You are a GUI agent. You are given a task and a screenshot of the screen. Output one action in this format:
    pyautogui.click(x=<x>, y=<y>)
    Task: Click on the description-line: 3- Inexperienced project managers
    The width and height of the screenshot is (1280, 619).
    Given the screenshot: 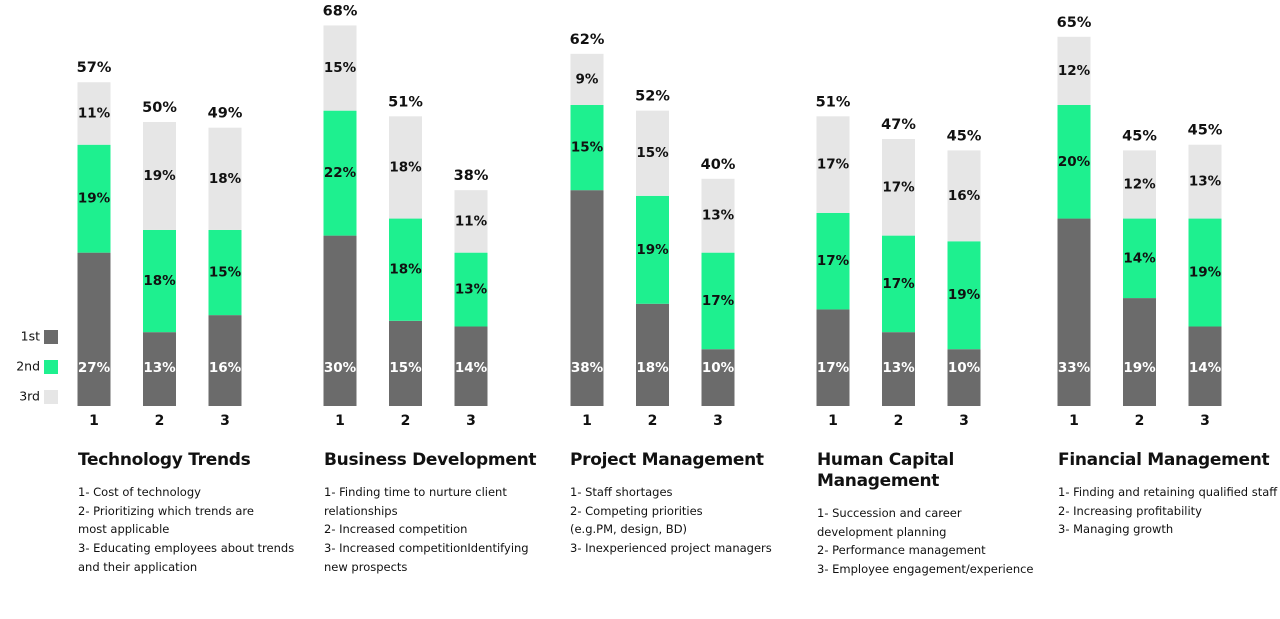 What is the action you would take?
    pyautogui.click(x=671, y=548)
    